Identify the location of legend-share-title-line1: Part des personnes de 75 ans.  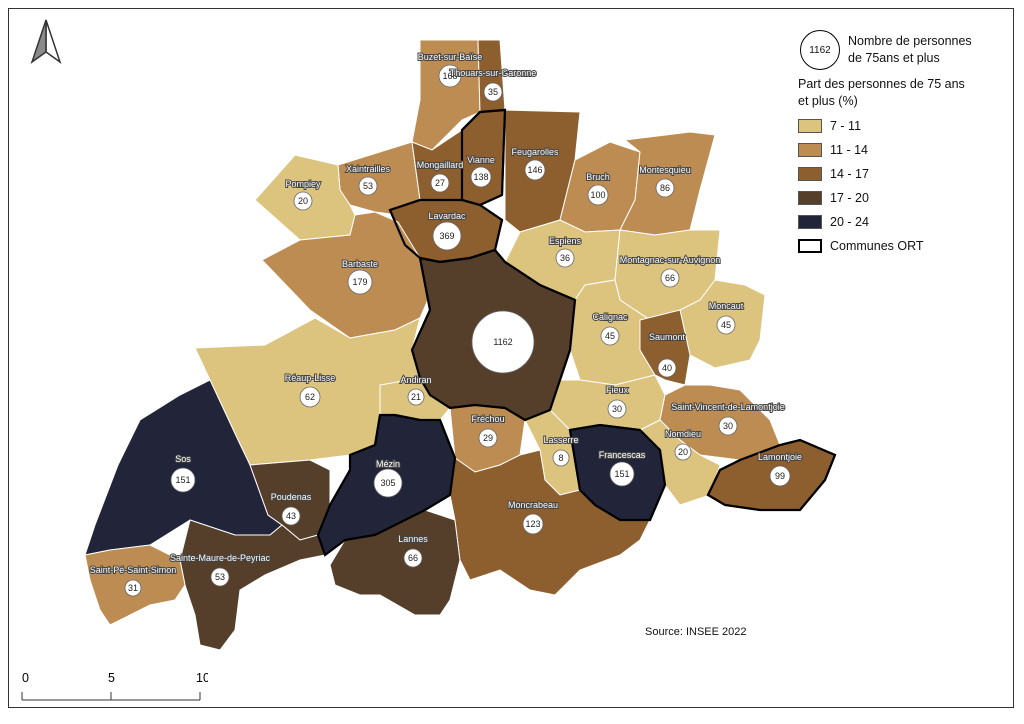
(881, 84).